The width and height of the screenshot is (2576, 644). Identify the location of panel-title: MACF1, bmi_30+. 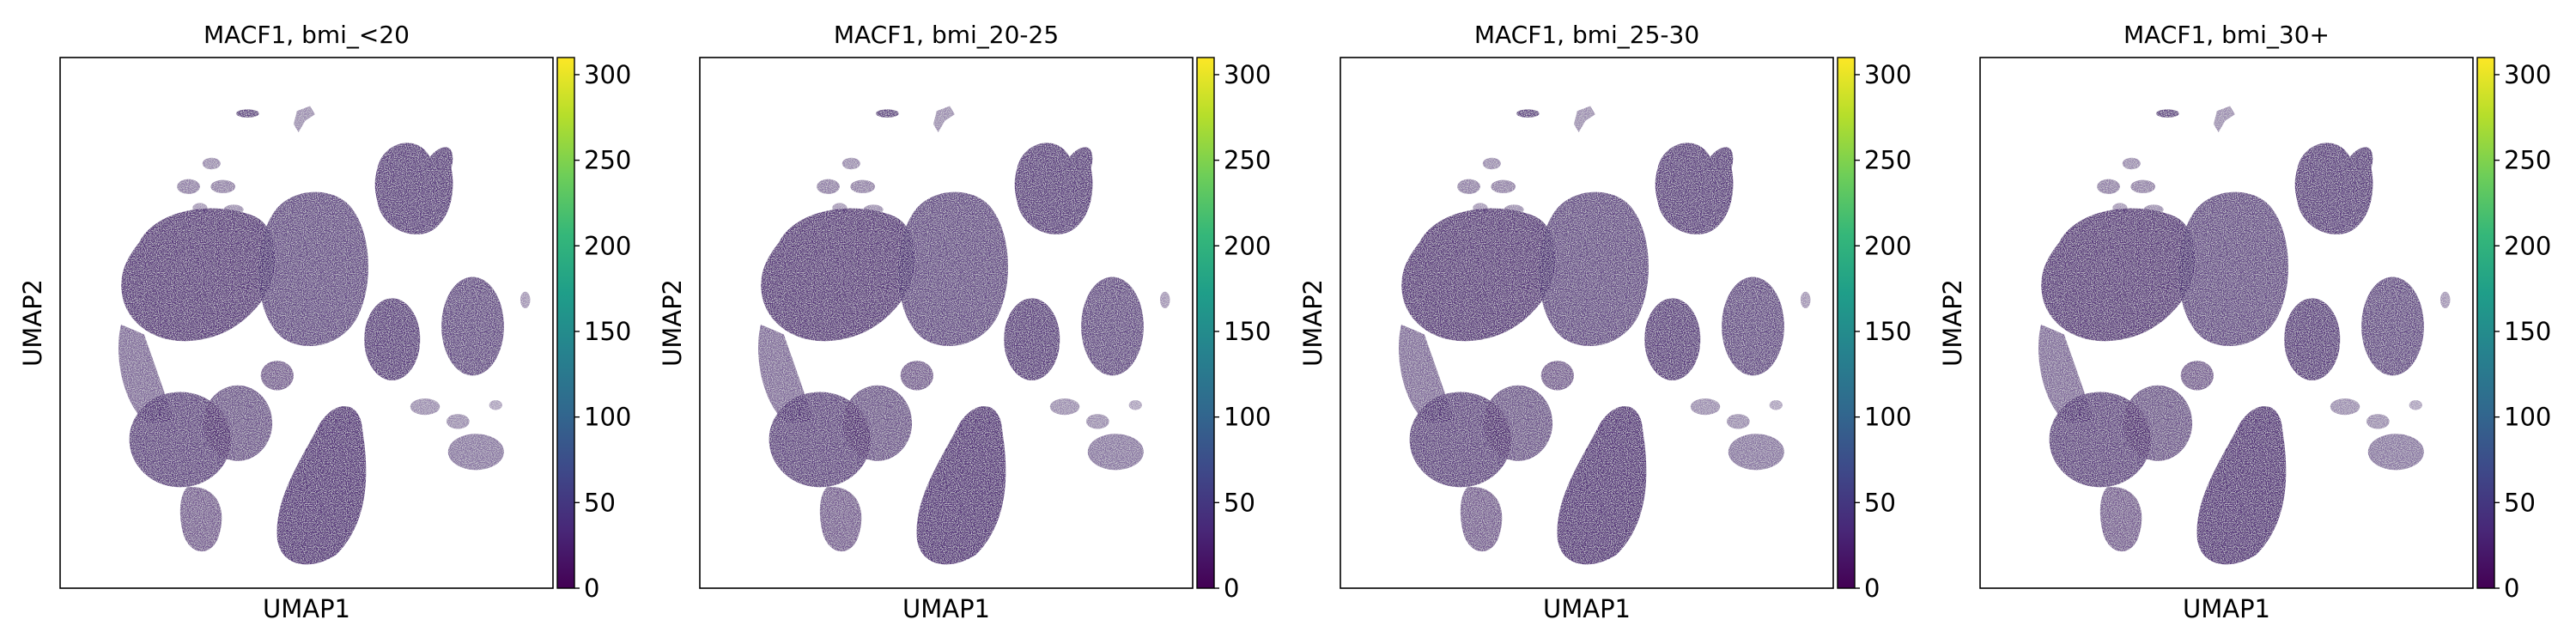
(2226, 35).